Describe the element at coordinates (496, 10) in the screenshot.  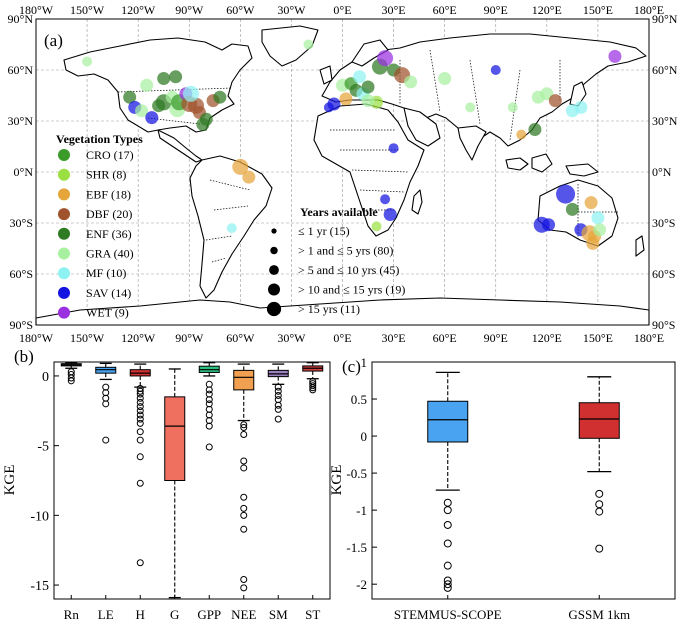
I see `lon-tick-top: 90°E` at that location.